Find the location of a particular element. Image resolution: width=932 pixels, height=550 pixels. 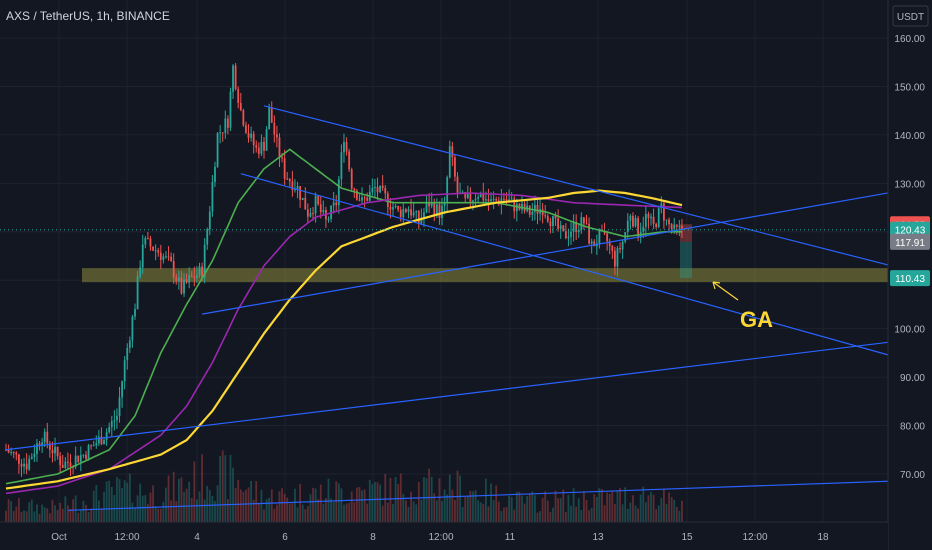

time-axis: Oct 12:00 4 6 8 12:00 11 13 15 12:00 18 is located at coordinates (444, 535).